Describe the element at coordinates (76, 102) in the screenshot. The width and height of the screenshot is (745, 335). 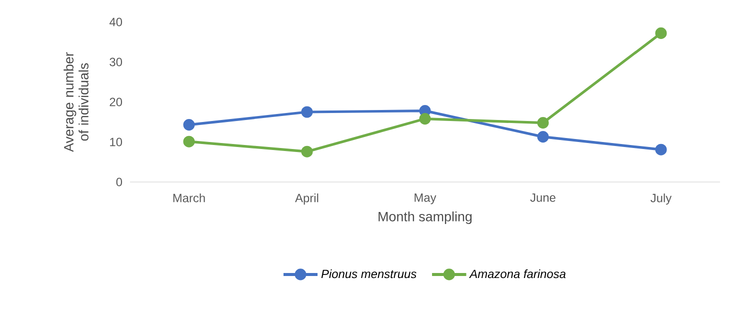
I see `y-axis-title: Average number of individuals` at that location.